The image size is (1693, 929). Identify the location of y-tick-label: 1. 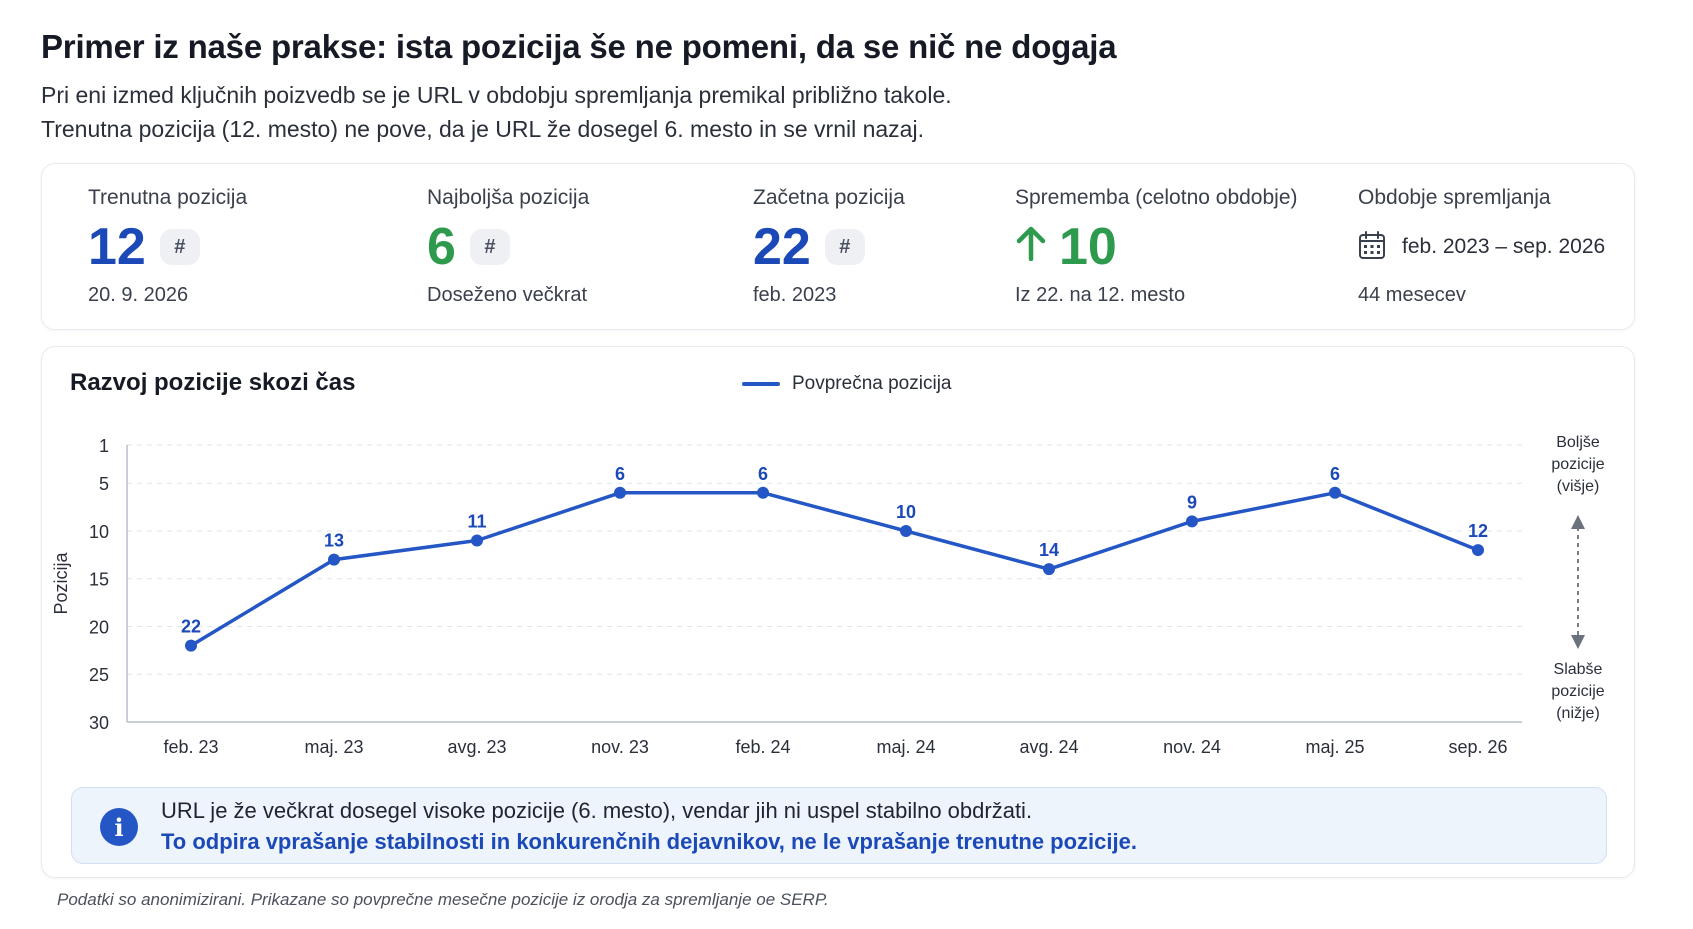
(104, 446).